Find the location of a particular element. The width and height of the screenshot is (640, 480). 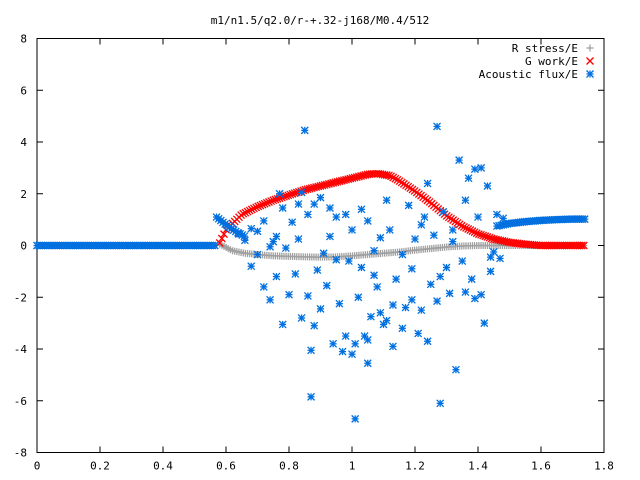

x-tick-label: 1.6 is located at coordinates (541, 466).